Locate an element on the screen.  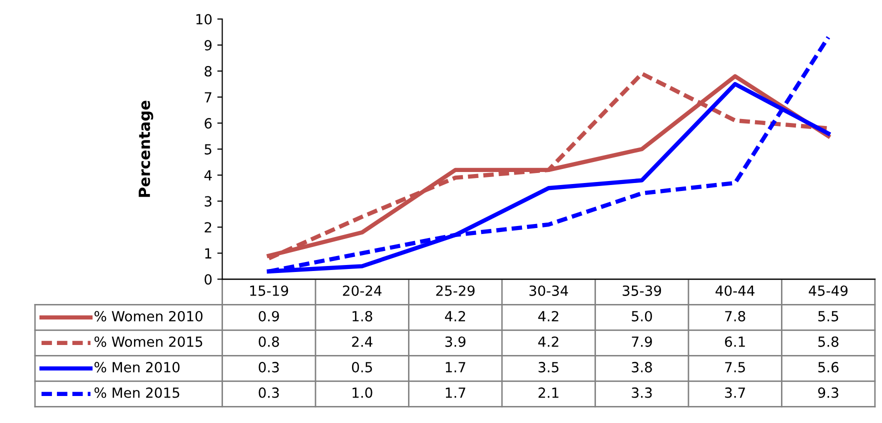
x-tick-label: 40-44 is located at coordinates (735, 290).